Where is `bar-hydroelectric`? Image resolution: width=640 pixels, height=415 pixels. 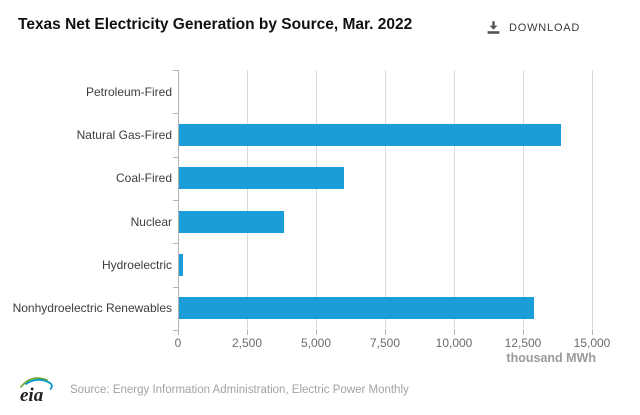 bar-hydroelectric is located at coordinates (181, 265).